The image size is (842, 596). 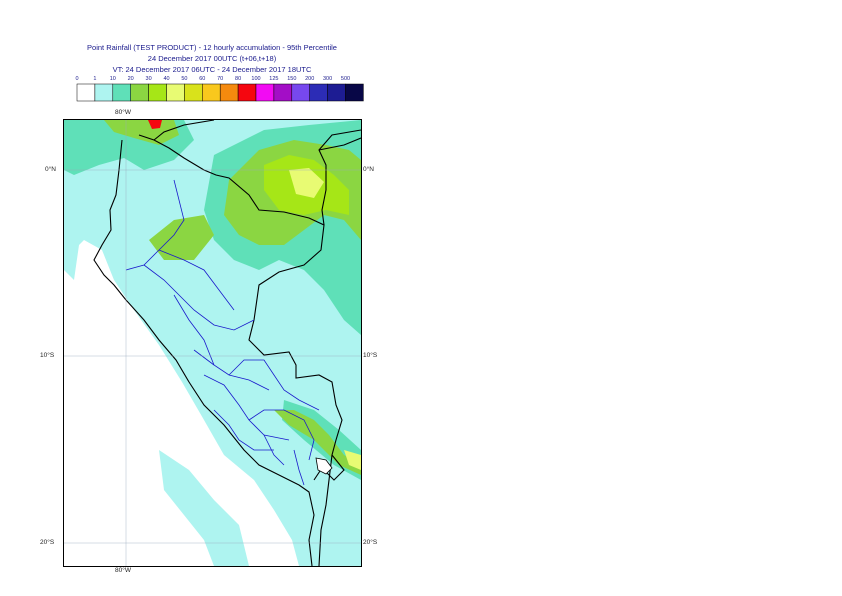 I want to click on lake-titicaca, so click(x=324, y=466).